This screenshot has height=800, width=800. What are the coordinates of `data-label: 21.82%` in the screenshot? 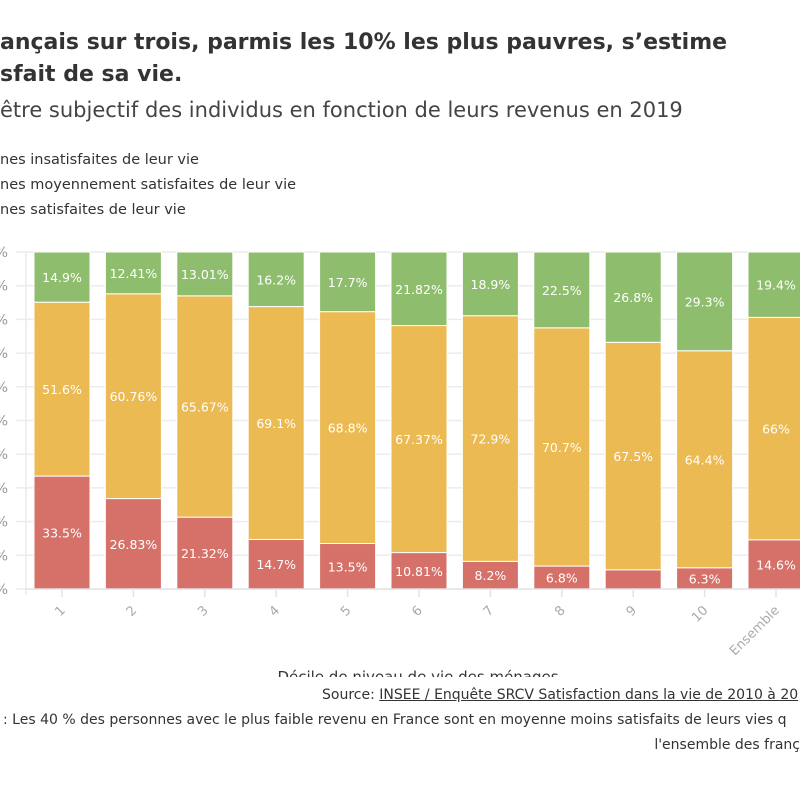 It's located at (419, 289).